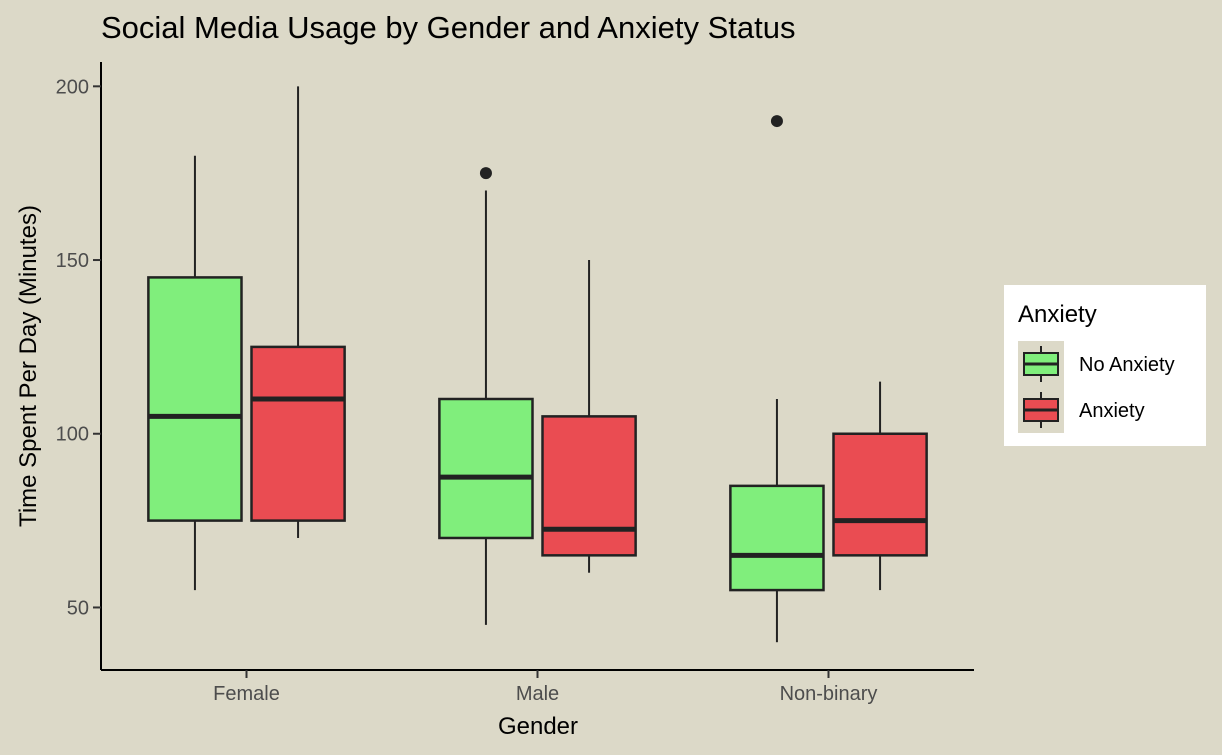 This screenshot has width=1222, height=755. I want to click on box-anxiety-non-binary, so click(880, 486).